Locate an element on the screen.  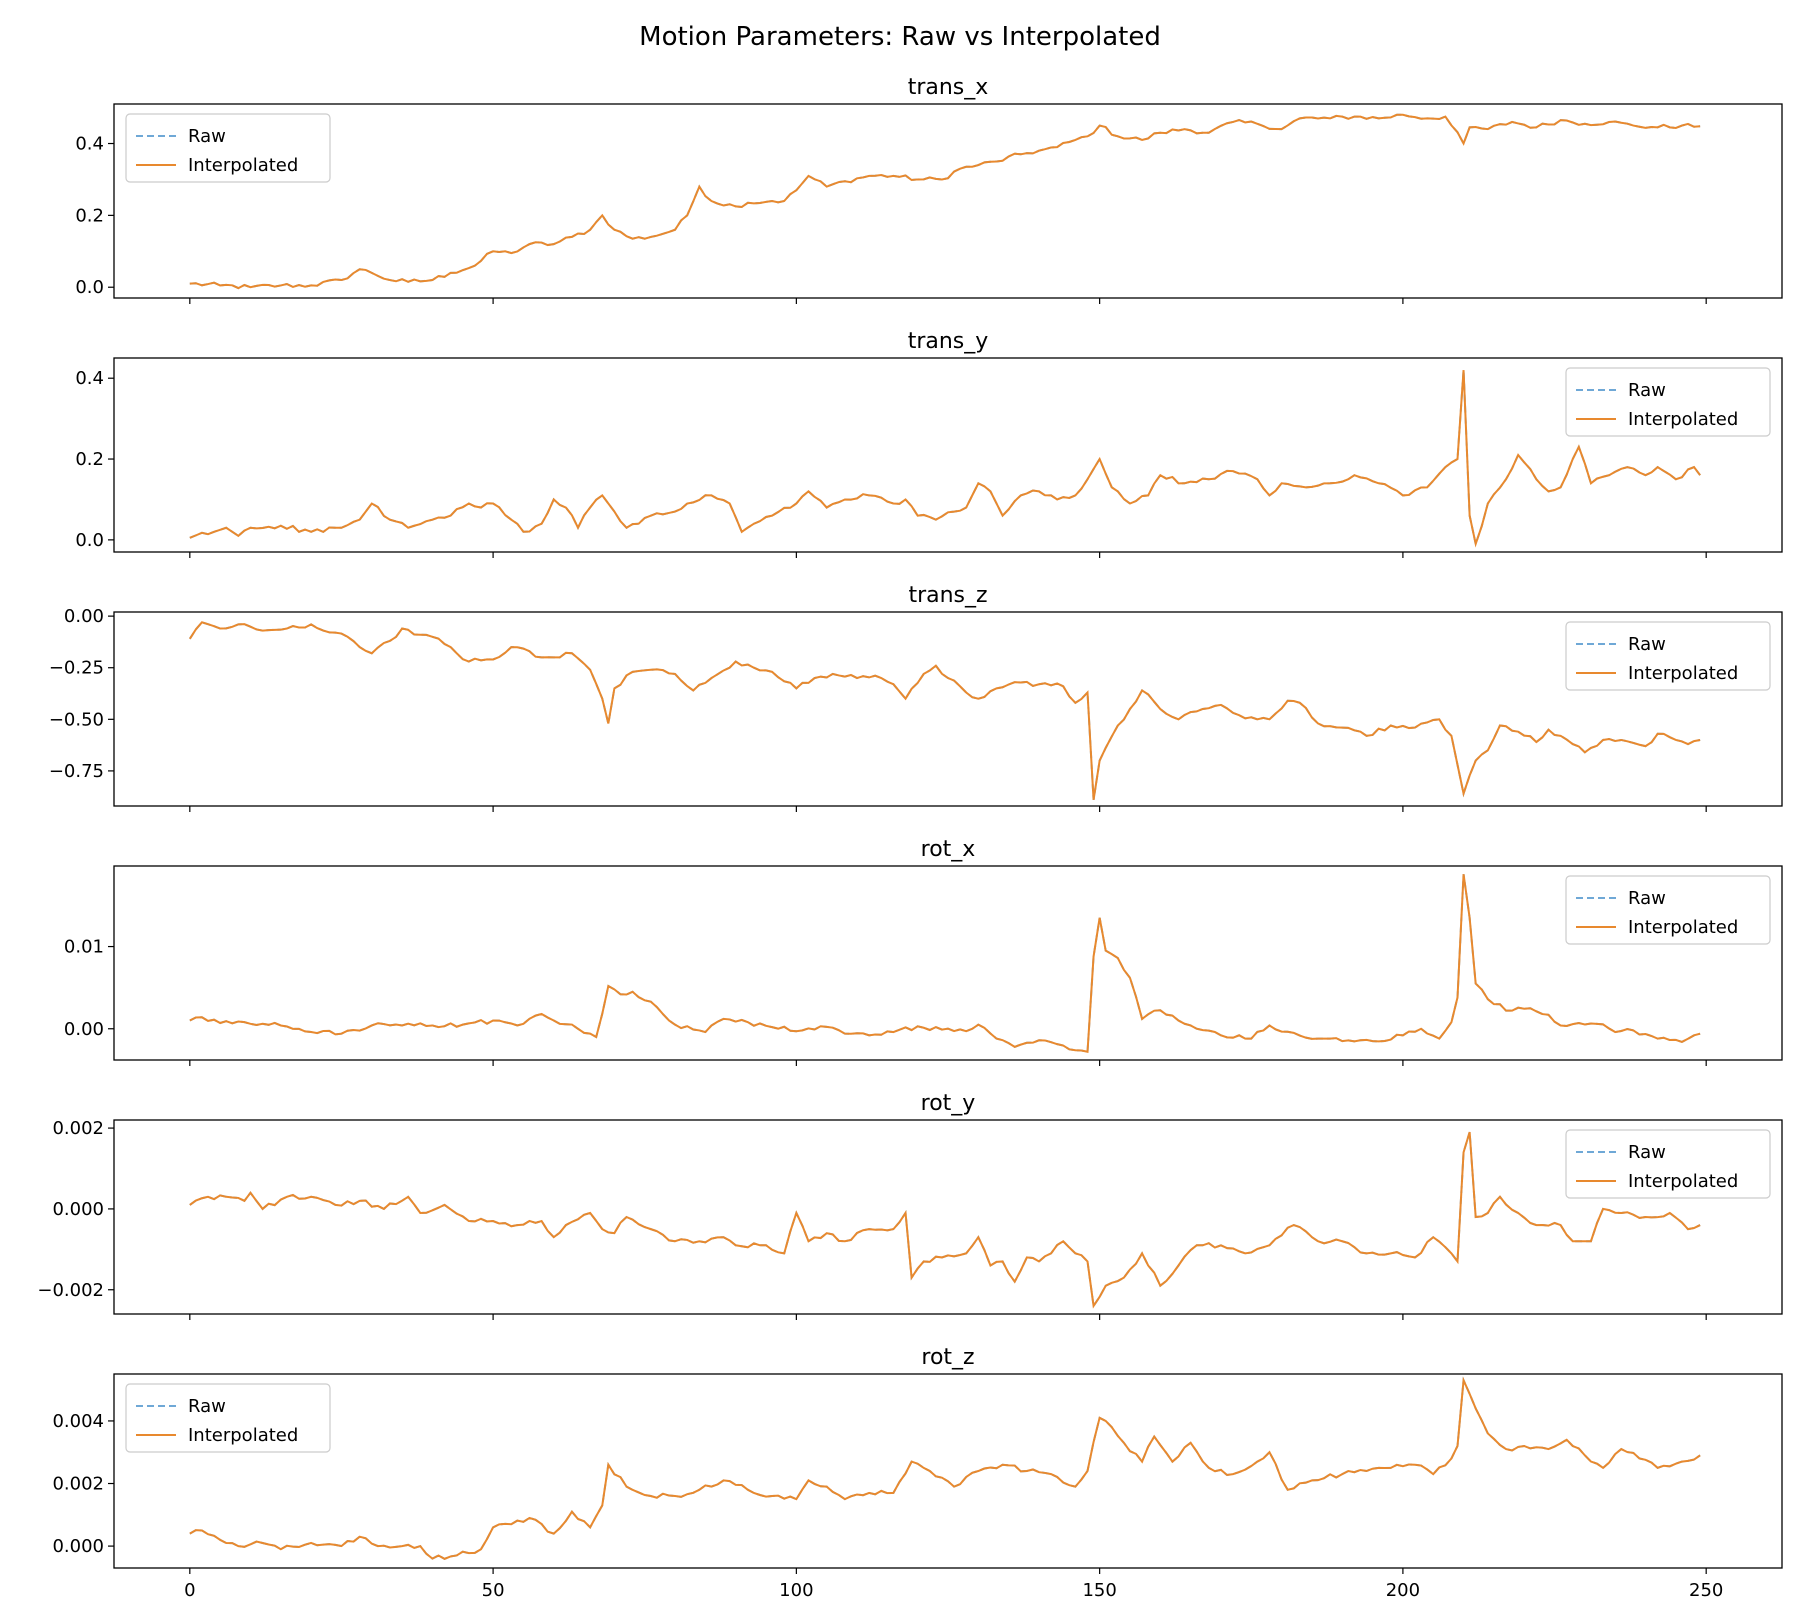
subplot-trans_y: trans_y 0.0 0.2 0.4 Raw Interpolated is located at coordinates (929, 443).